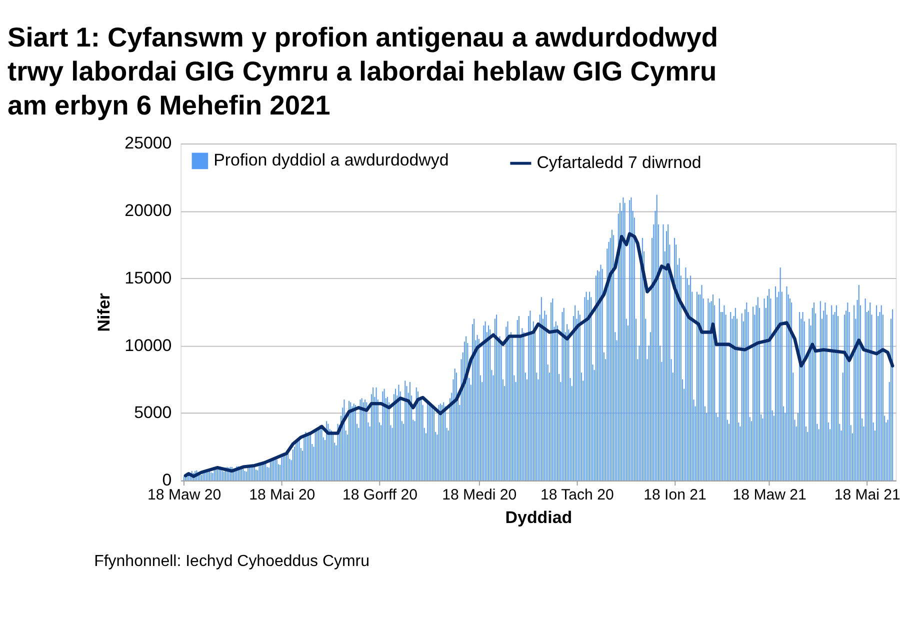 Image resolution: width=924 pixels, height=642 pixels. I want to click on y-tick-label: 5000, so click(153, 412).